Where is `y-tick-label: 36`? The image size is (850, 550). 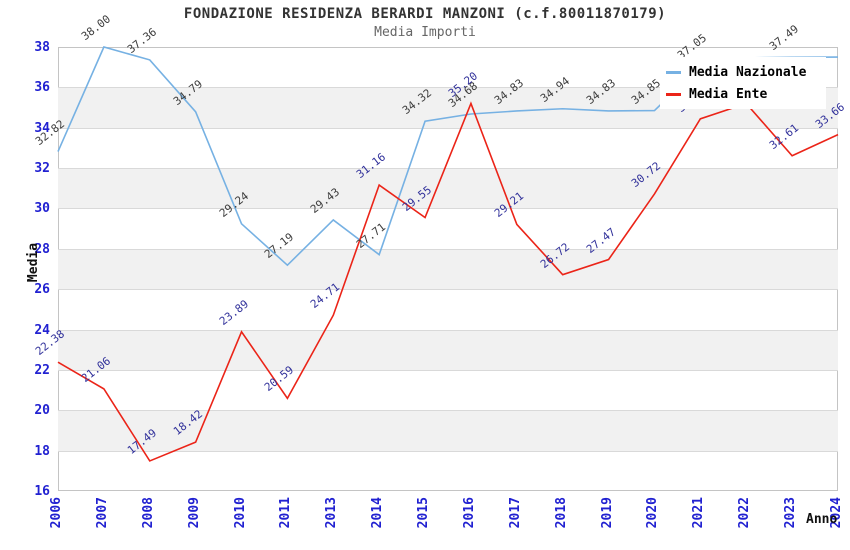
y-tick-label: 36 is located at coordinates (42, 88).